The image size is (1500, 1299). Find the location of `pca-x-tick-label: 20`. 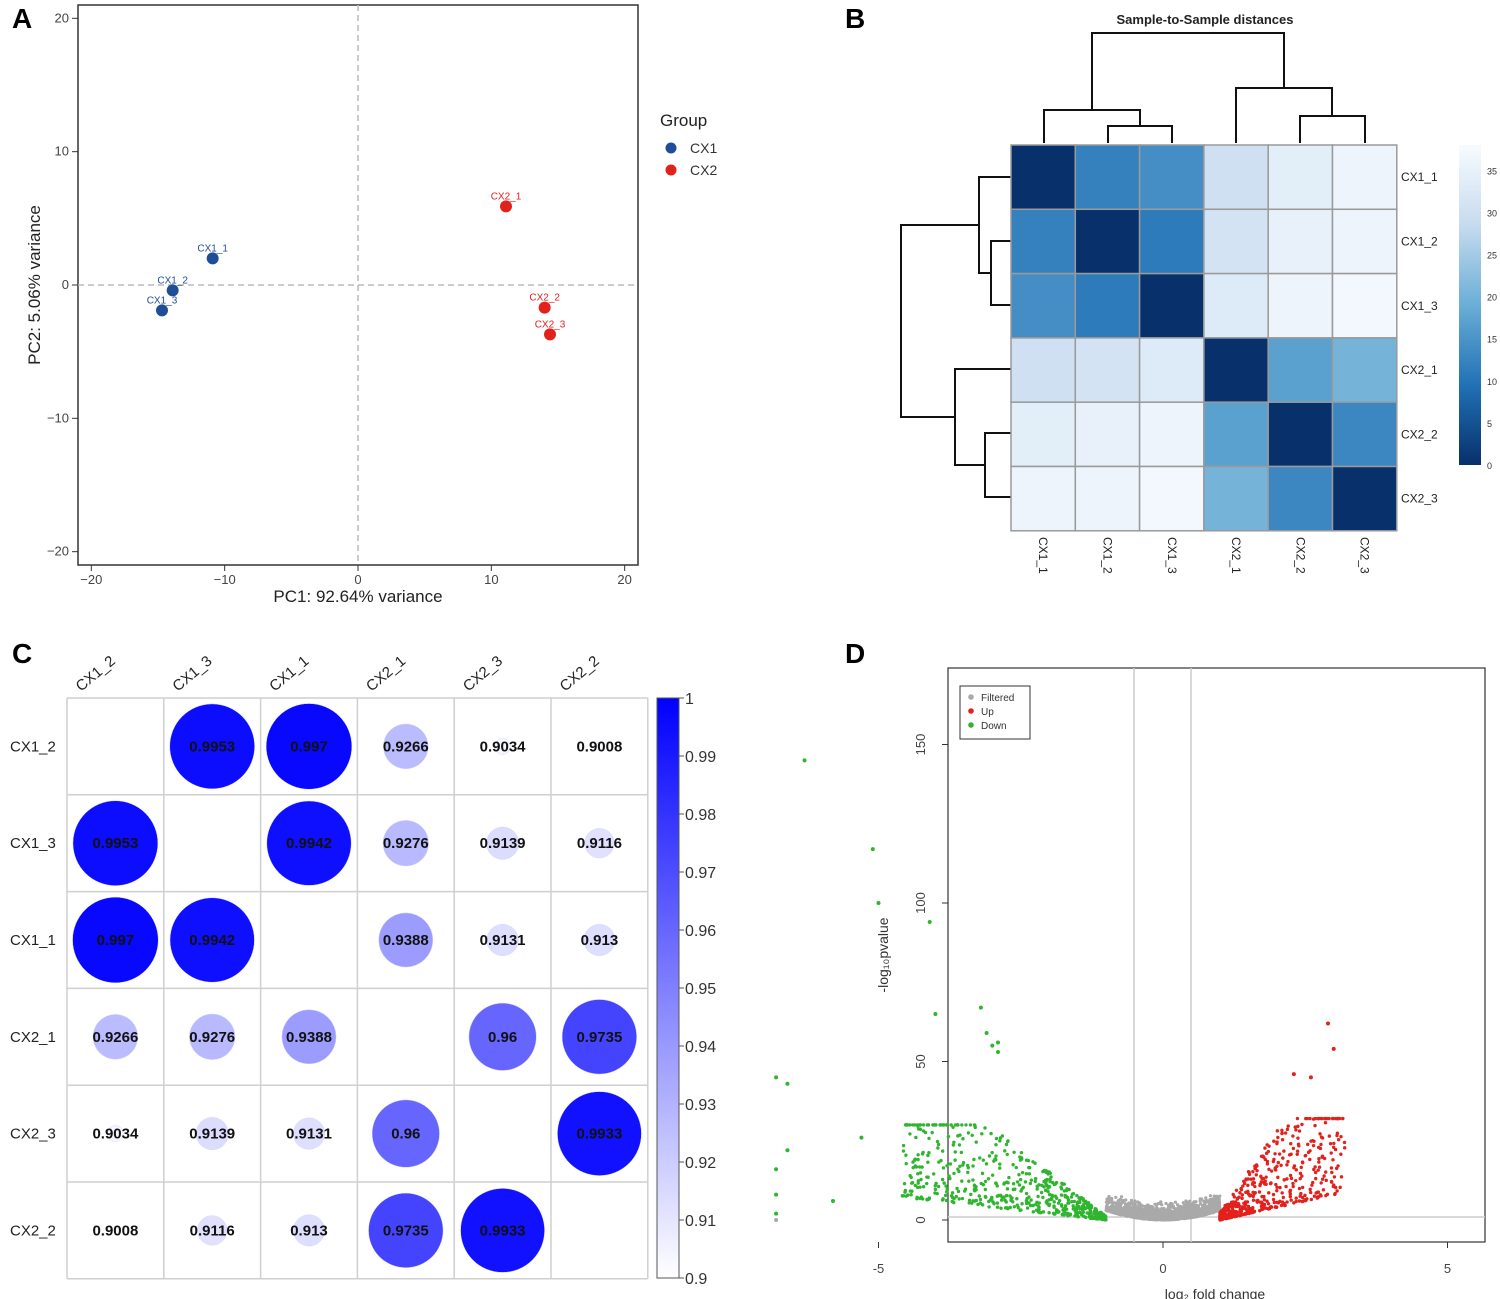

pca-x-tick-label: 20 is located at coordinates (624, 579).